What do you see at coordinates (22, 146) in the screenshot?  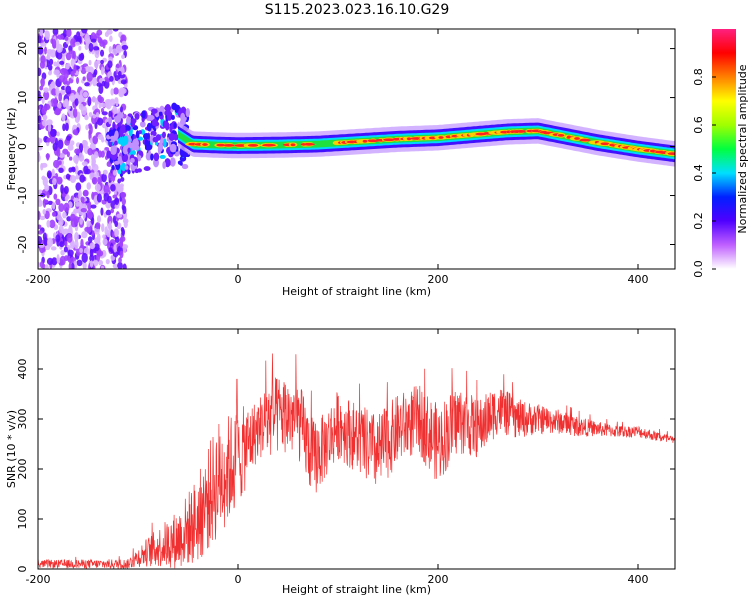 I see `y-tick-label: 0` at bounding box center [22, 146].